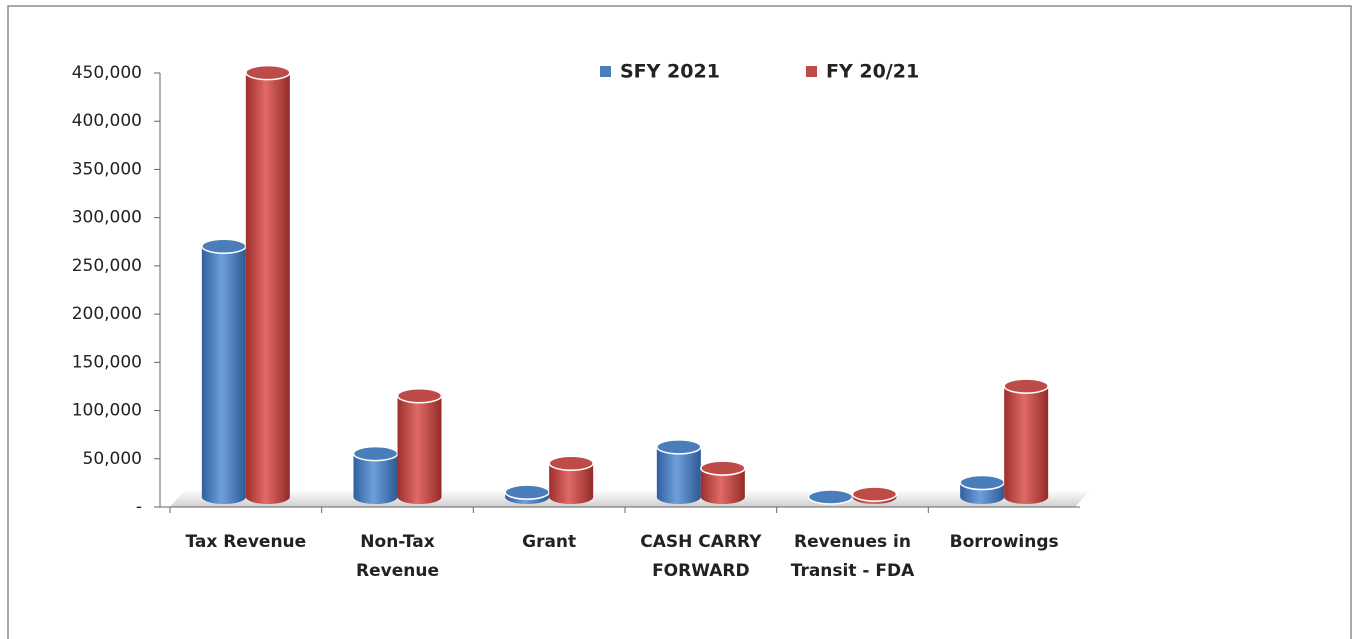 Image resolution: width=1359 pixels, height=639 pixels. I want to click on y-tick-label: 250,000, so click(107, 266).